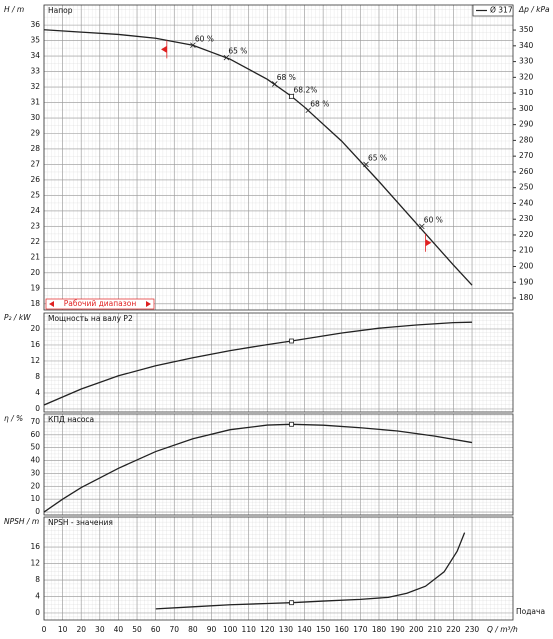  Describe the element at coordinates (35, 563) in the screenshot. I see `y-tick-label: 12` at that location.